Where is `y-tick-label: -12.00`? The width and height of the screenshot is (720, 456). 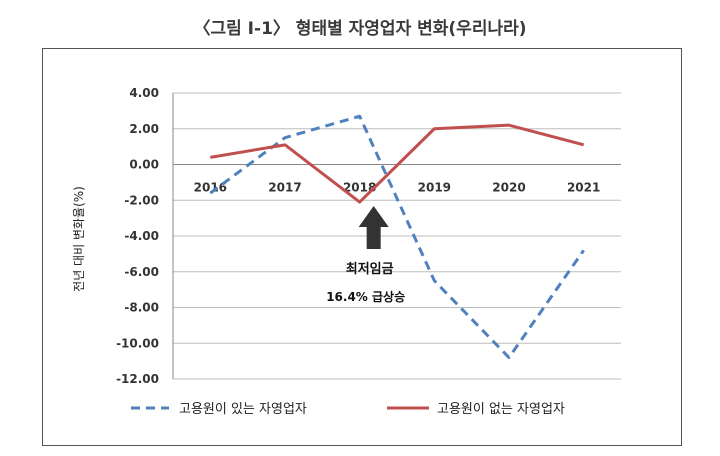 y-tick-label: -12.00 is located at coordinates (137, 379).